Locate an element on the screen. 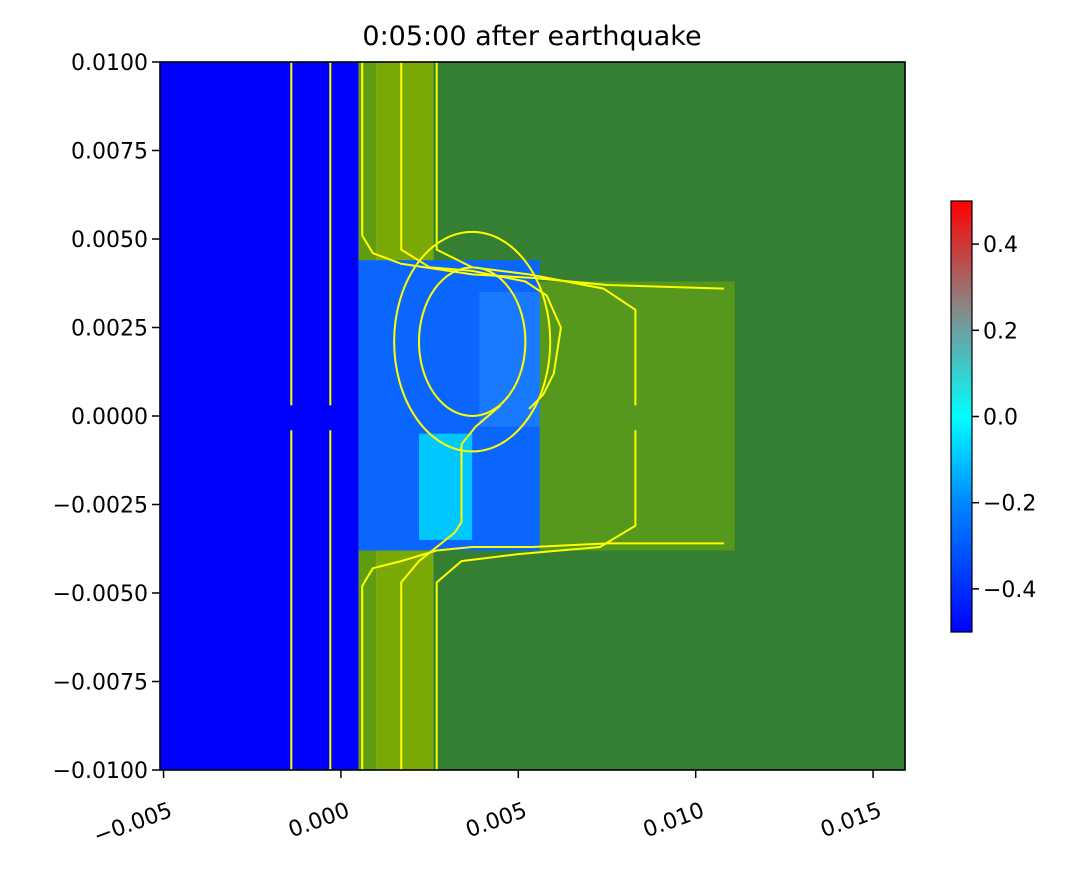 The height and width of the screenshot is (872, 1079). y-tick-label: 0.0050 is located at coordinates (109, 240).